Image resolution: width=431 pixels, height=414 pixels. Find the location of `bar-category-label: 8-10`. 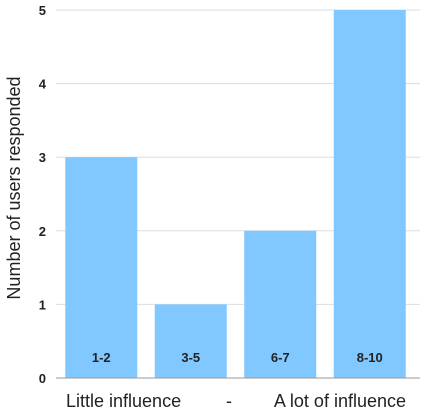

bar-category-label: 8-10 is located at coordinates (370, 357).